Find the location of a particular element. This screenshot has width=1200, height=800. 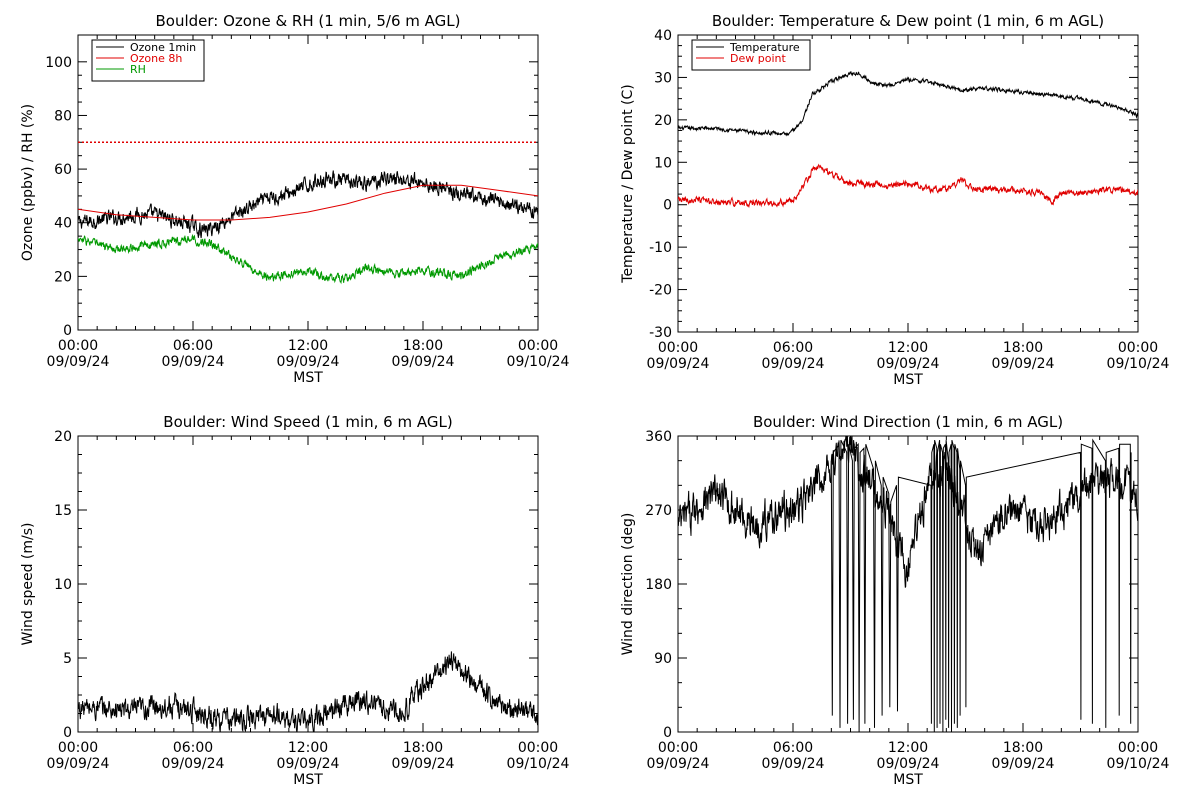

y-tick-label: 30 is located at coordinates (663, 78).